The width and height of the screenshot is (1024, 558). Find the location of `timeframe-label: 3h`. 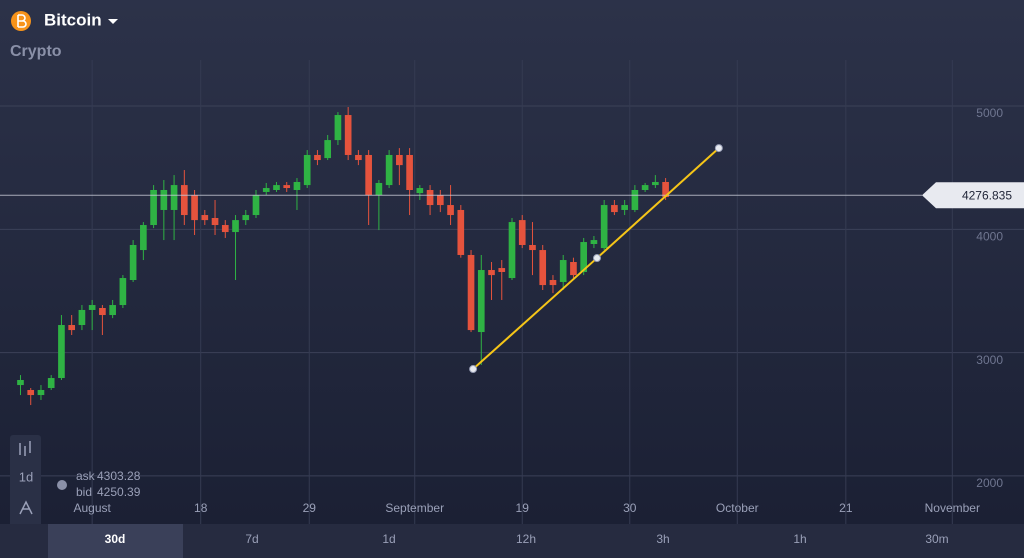

timeframe-label: 3h is located at coordinates (662, 539).